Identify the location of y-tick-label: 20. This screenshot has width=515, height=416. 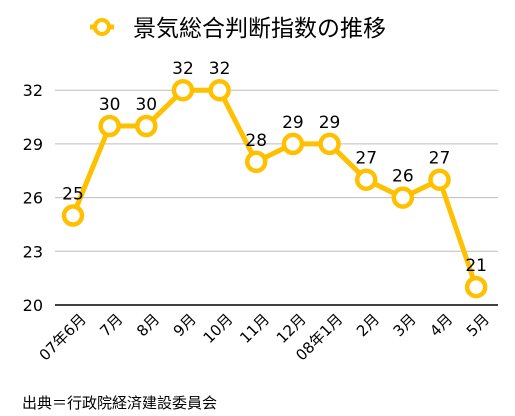
(33, 305).